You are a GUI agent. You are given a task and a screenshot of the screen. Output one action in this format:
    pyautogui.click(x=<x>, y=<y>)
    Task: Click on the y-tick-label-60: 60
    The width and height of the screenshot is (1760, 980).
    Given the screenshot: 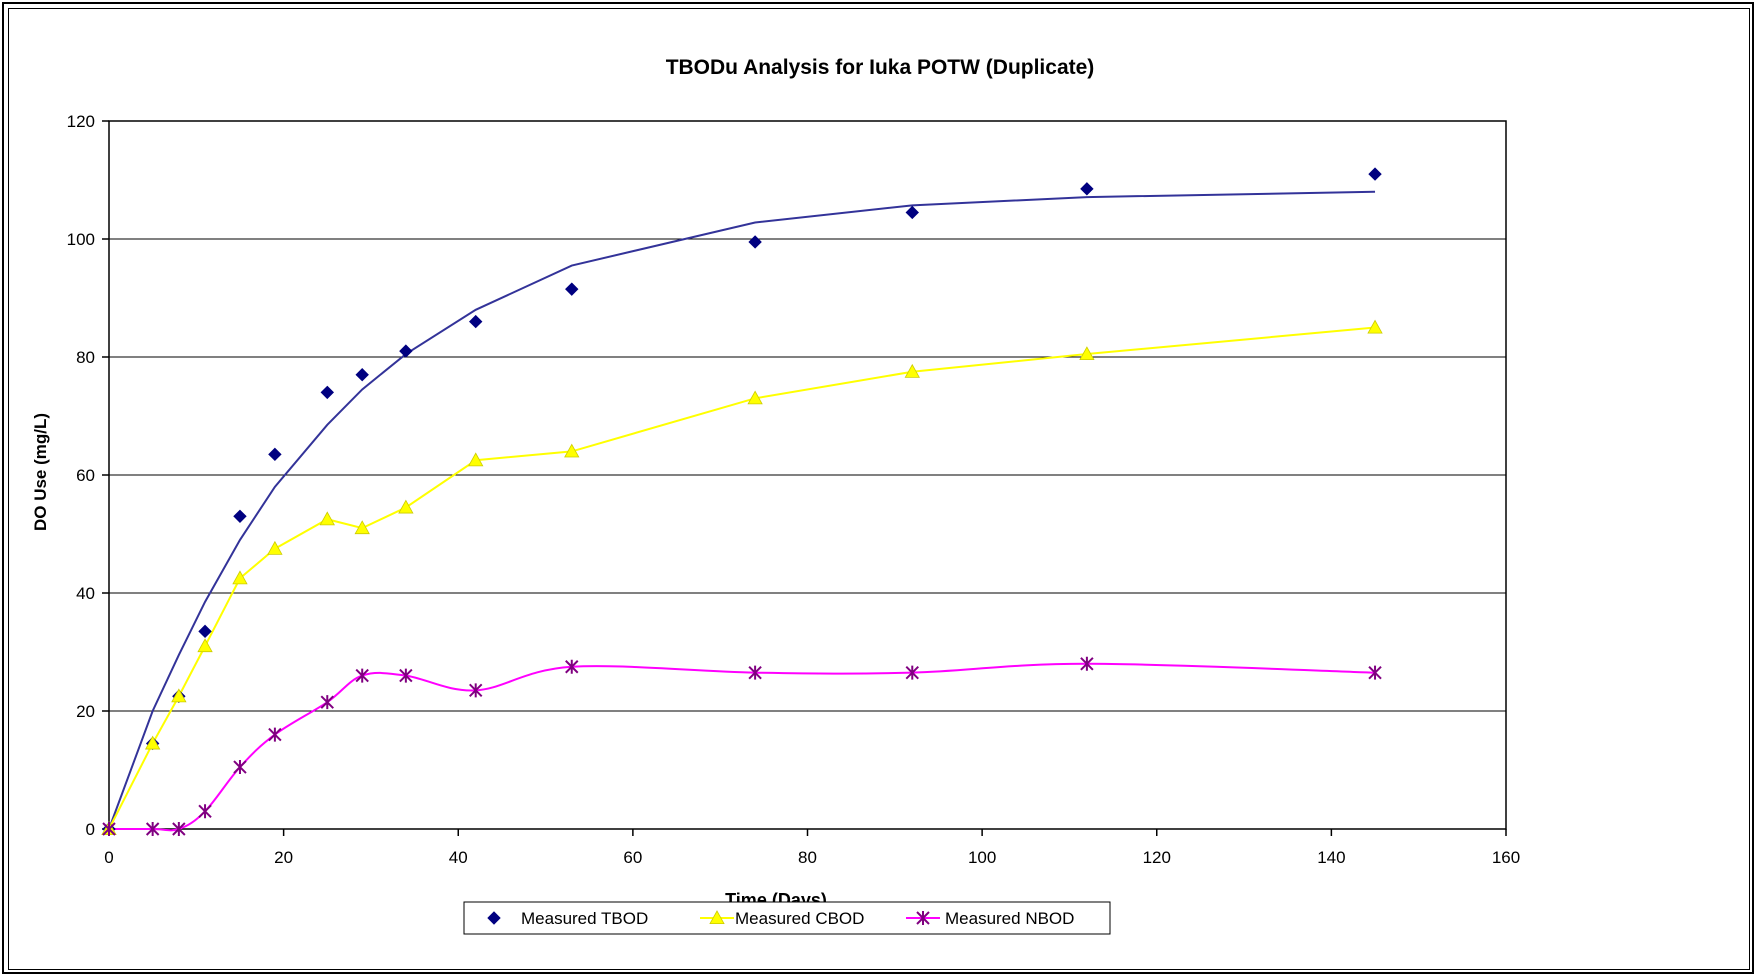 What is the action you would take?
    pyautogui.click(x=85, y=475)
    